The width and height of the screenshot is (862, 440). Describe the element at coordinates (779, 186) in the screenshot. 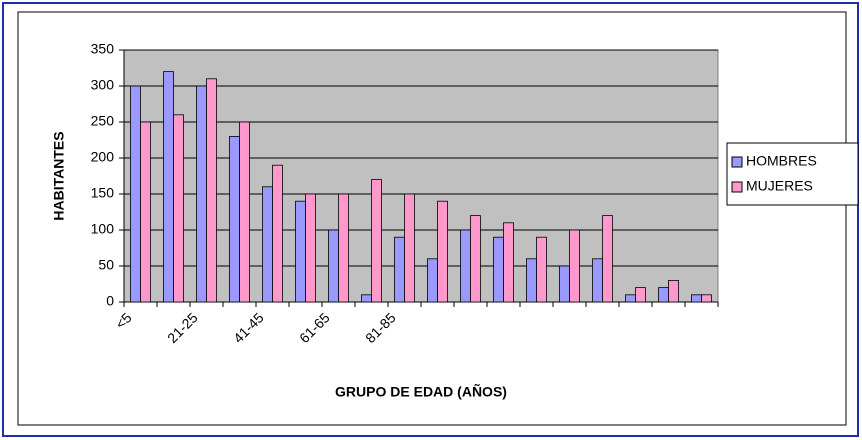

I see `legend-label: MUJERES` at that location.